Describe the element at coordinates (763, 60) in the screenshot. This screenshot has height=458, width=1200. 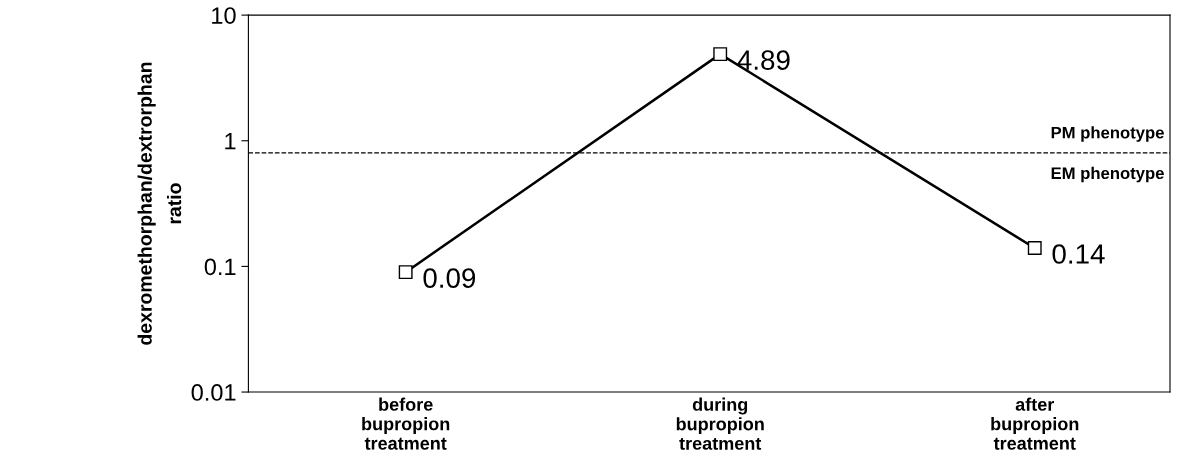
I see `data-label: 4.89` at that location.